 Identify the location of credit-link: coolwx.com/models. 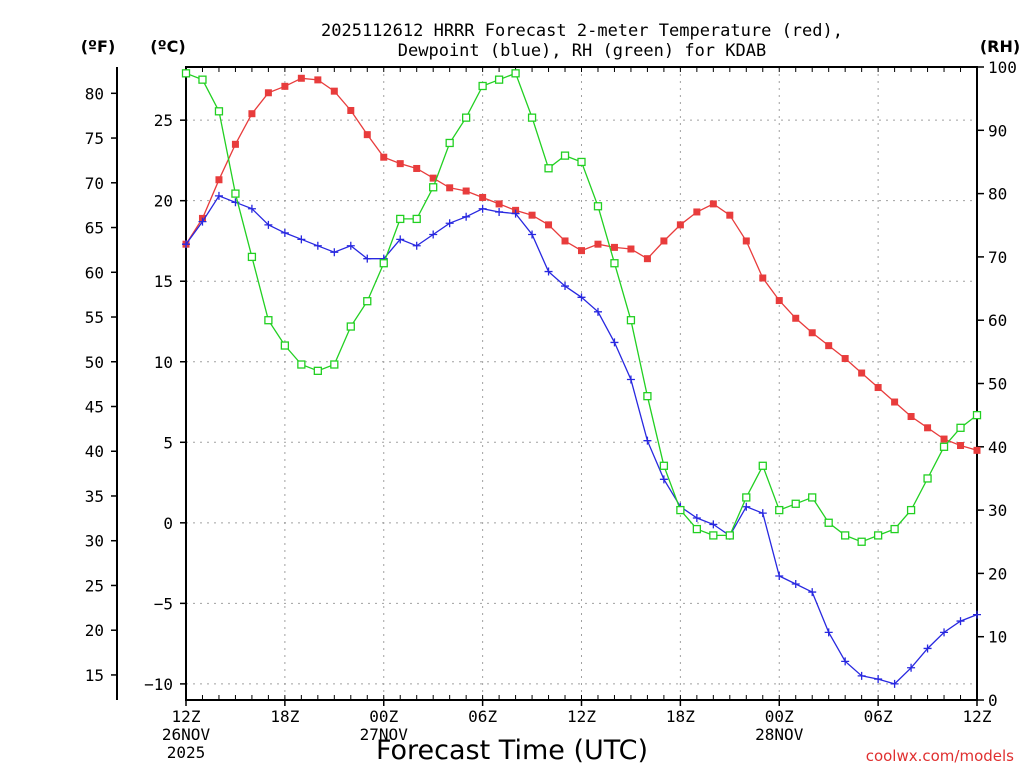
(940, 756).